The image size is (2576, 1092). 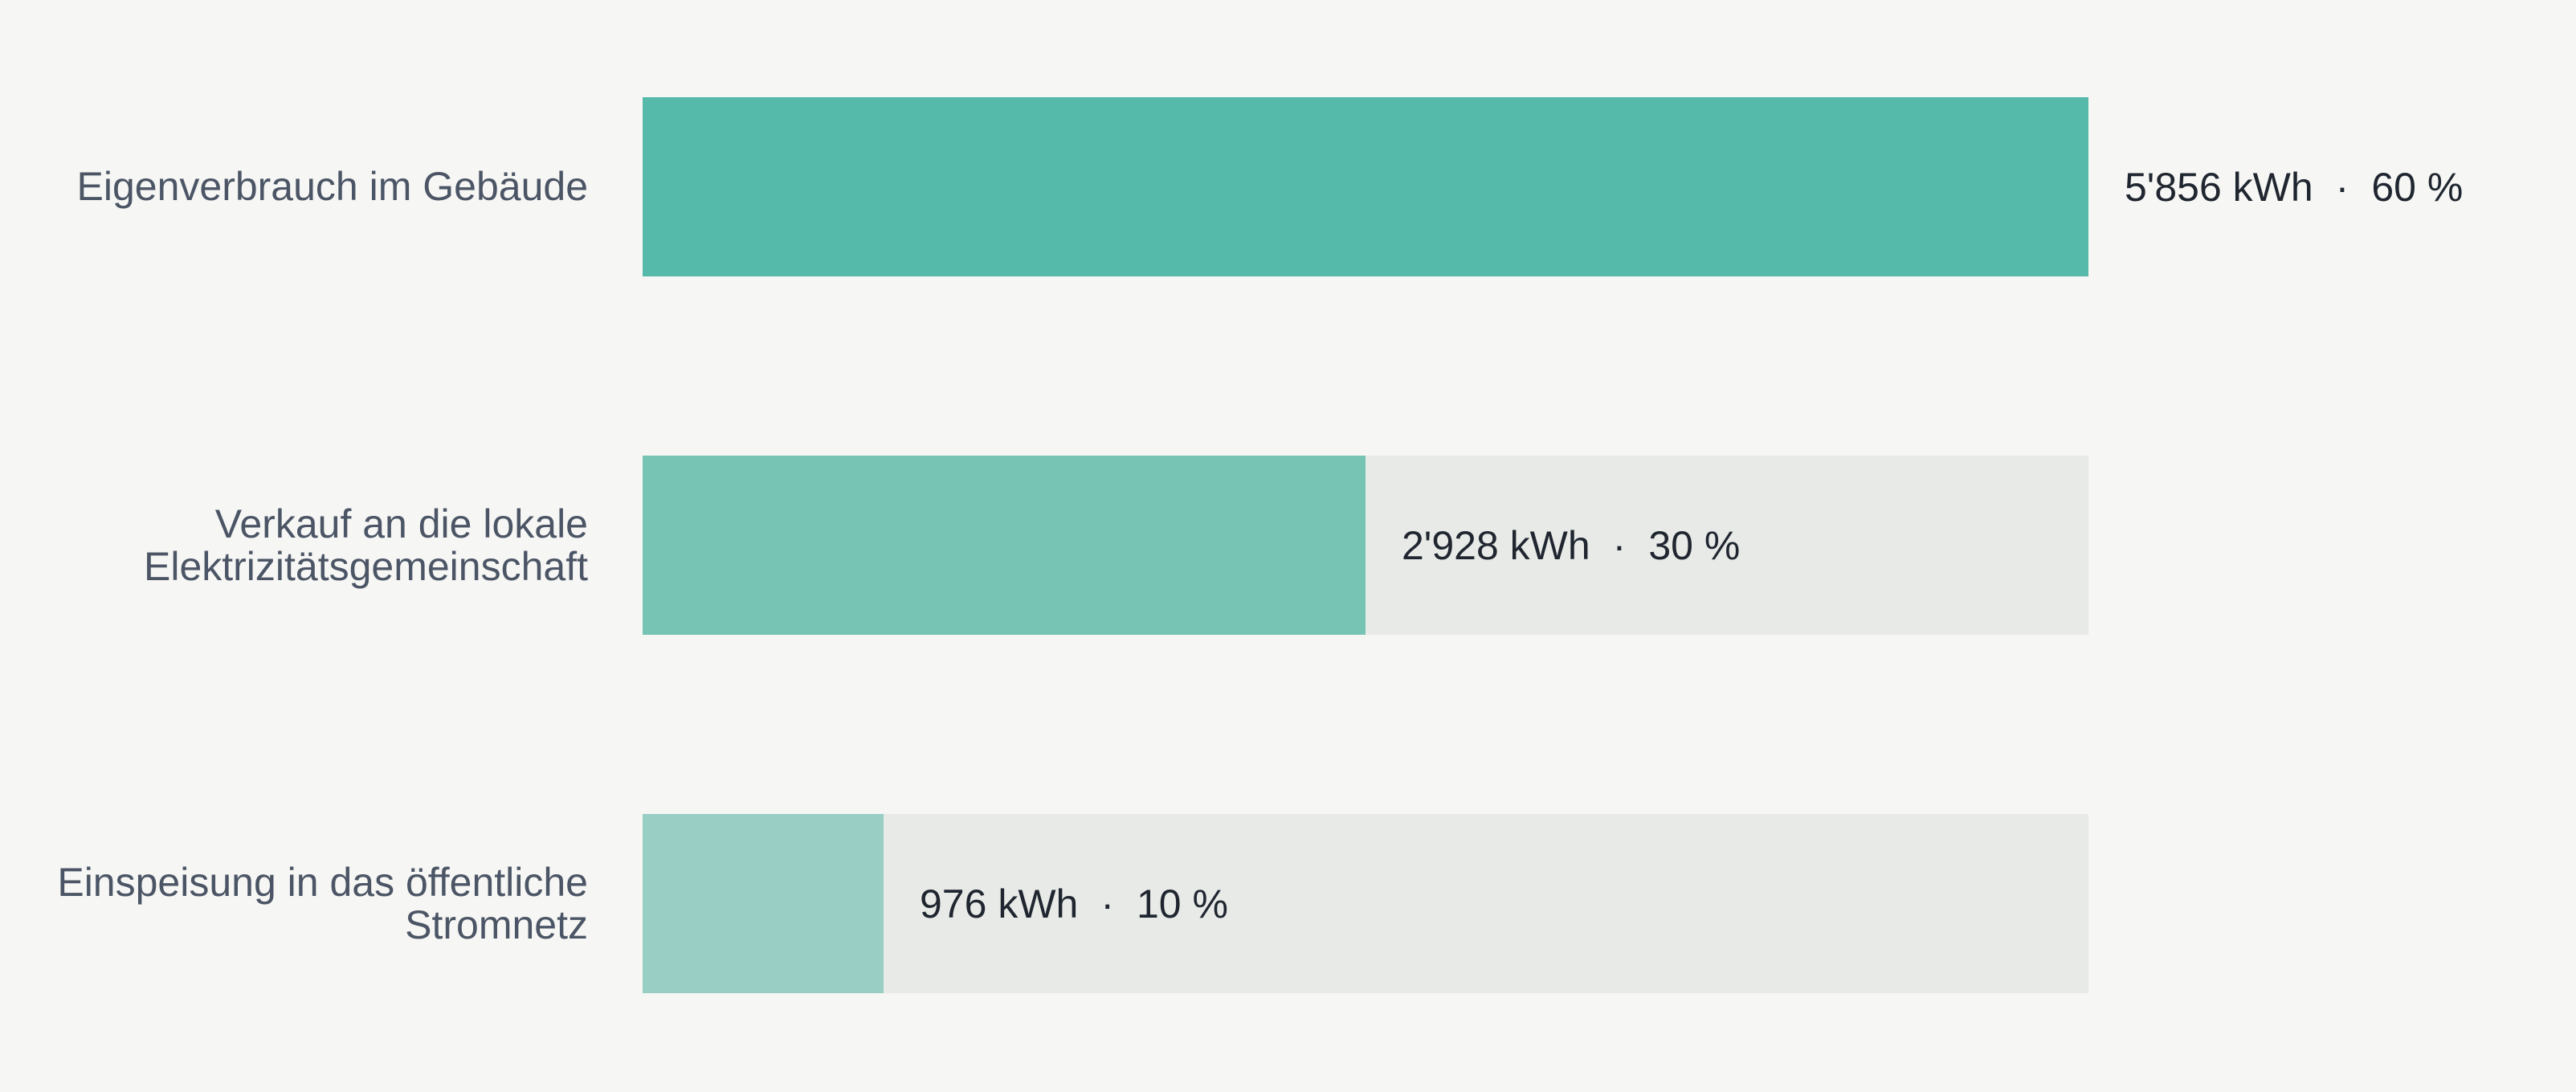 What do you see at coordinates (999, 903) in the screenshot?
I see `value-text: 976 kWh` at bounding box center [999, 903].